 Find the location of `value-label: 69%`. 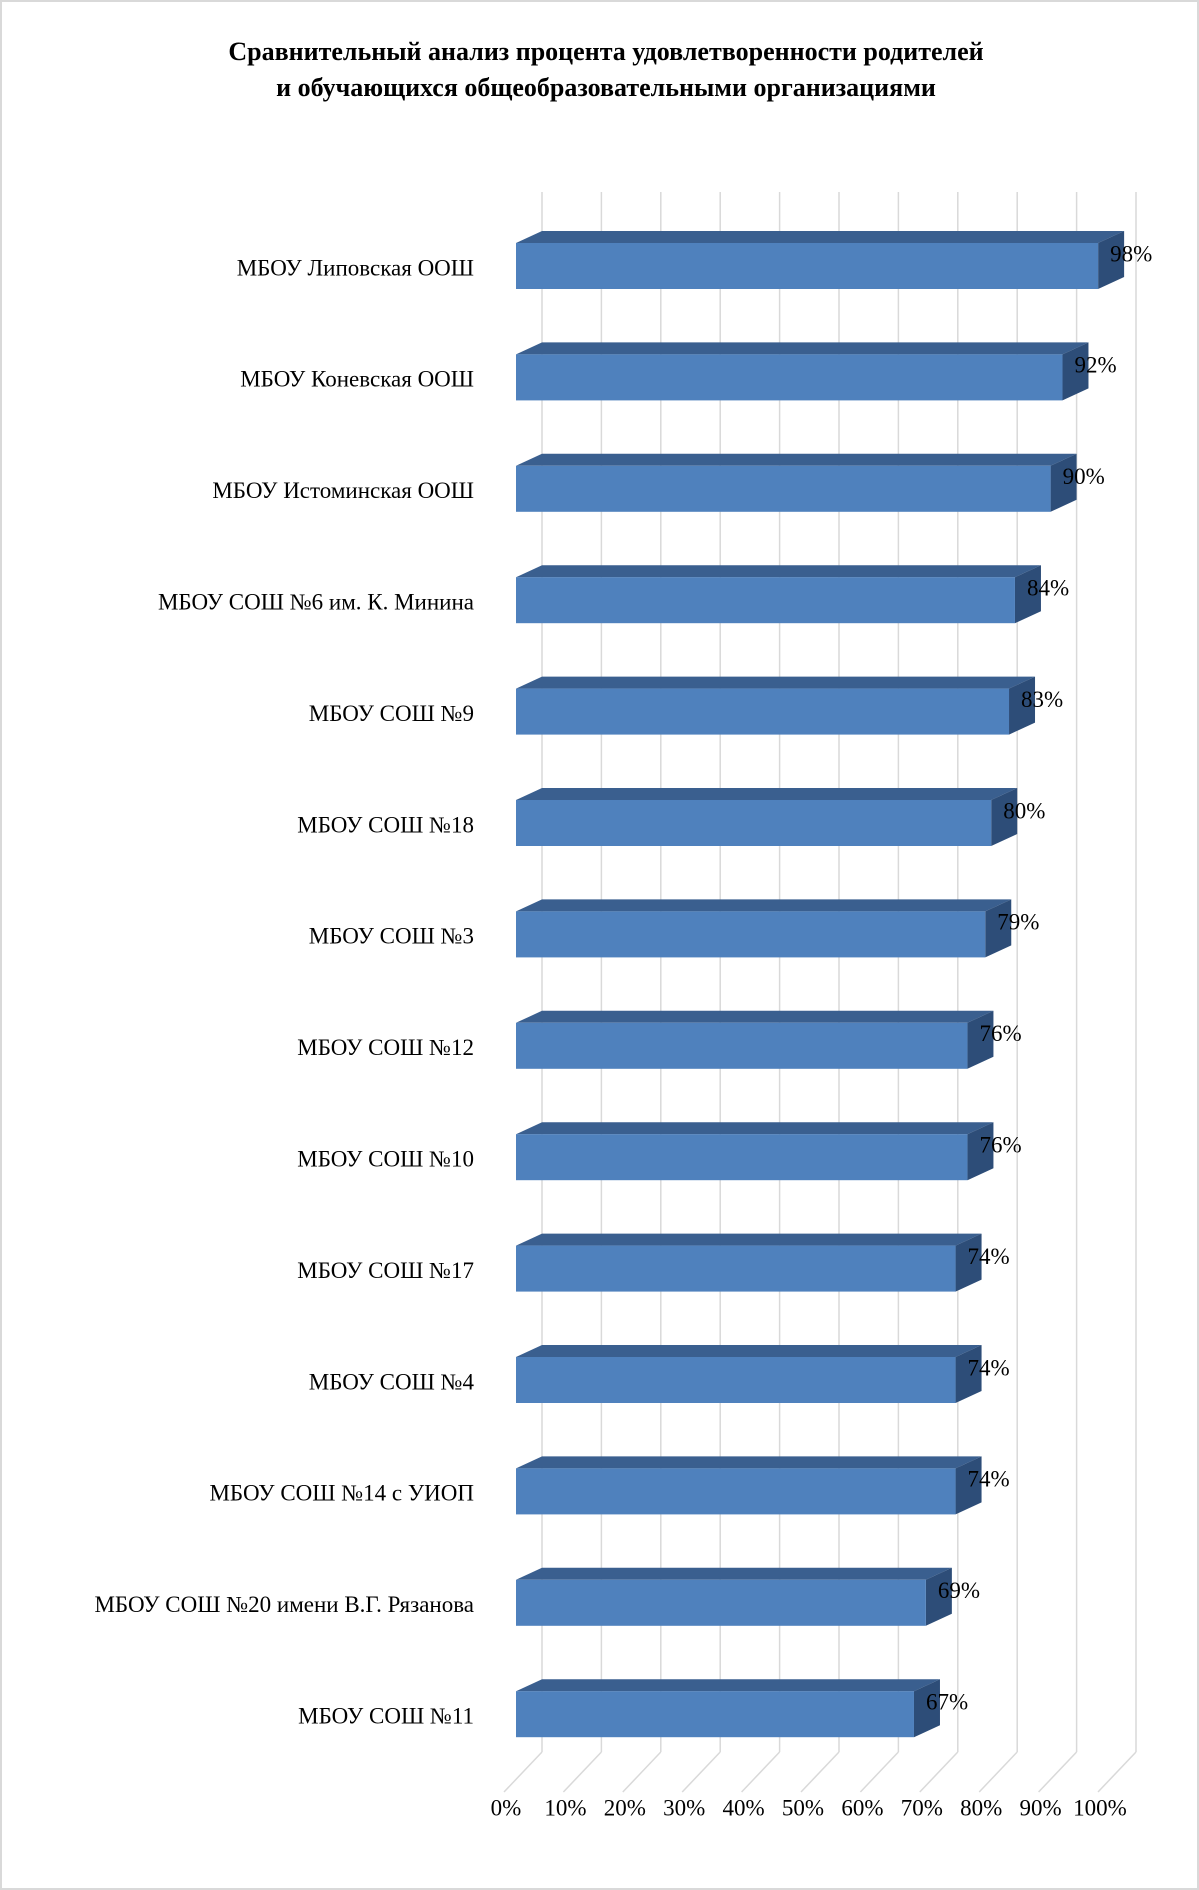

value-label: 69% is located at coordinates (959, 1590).